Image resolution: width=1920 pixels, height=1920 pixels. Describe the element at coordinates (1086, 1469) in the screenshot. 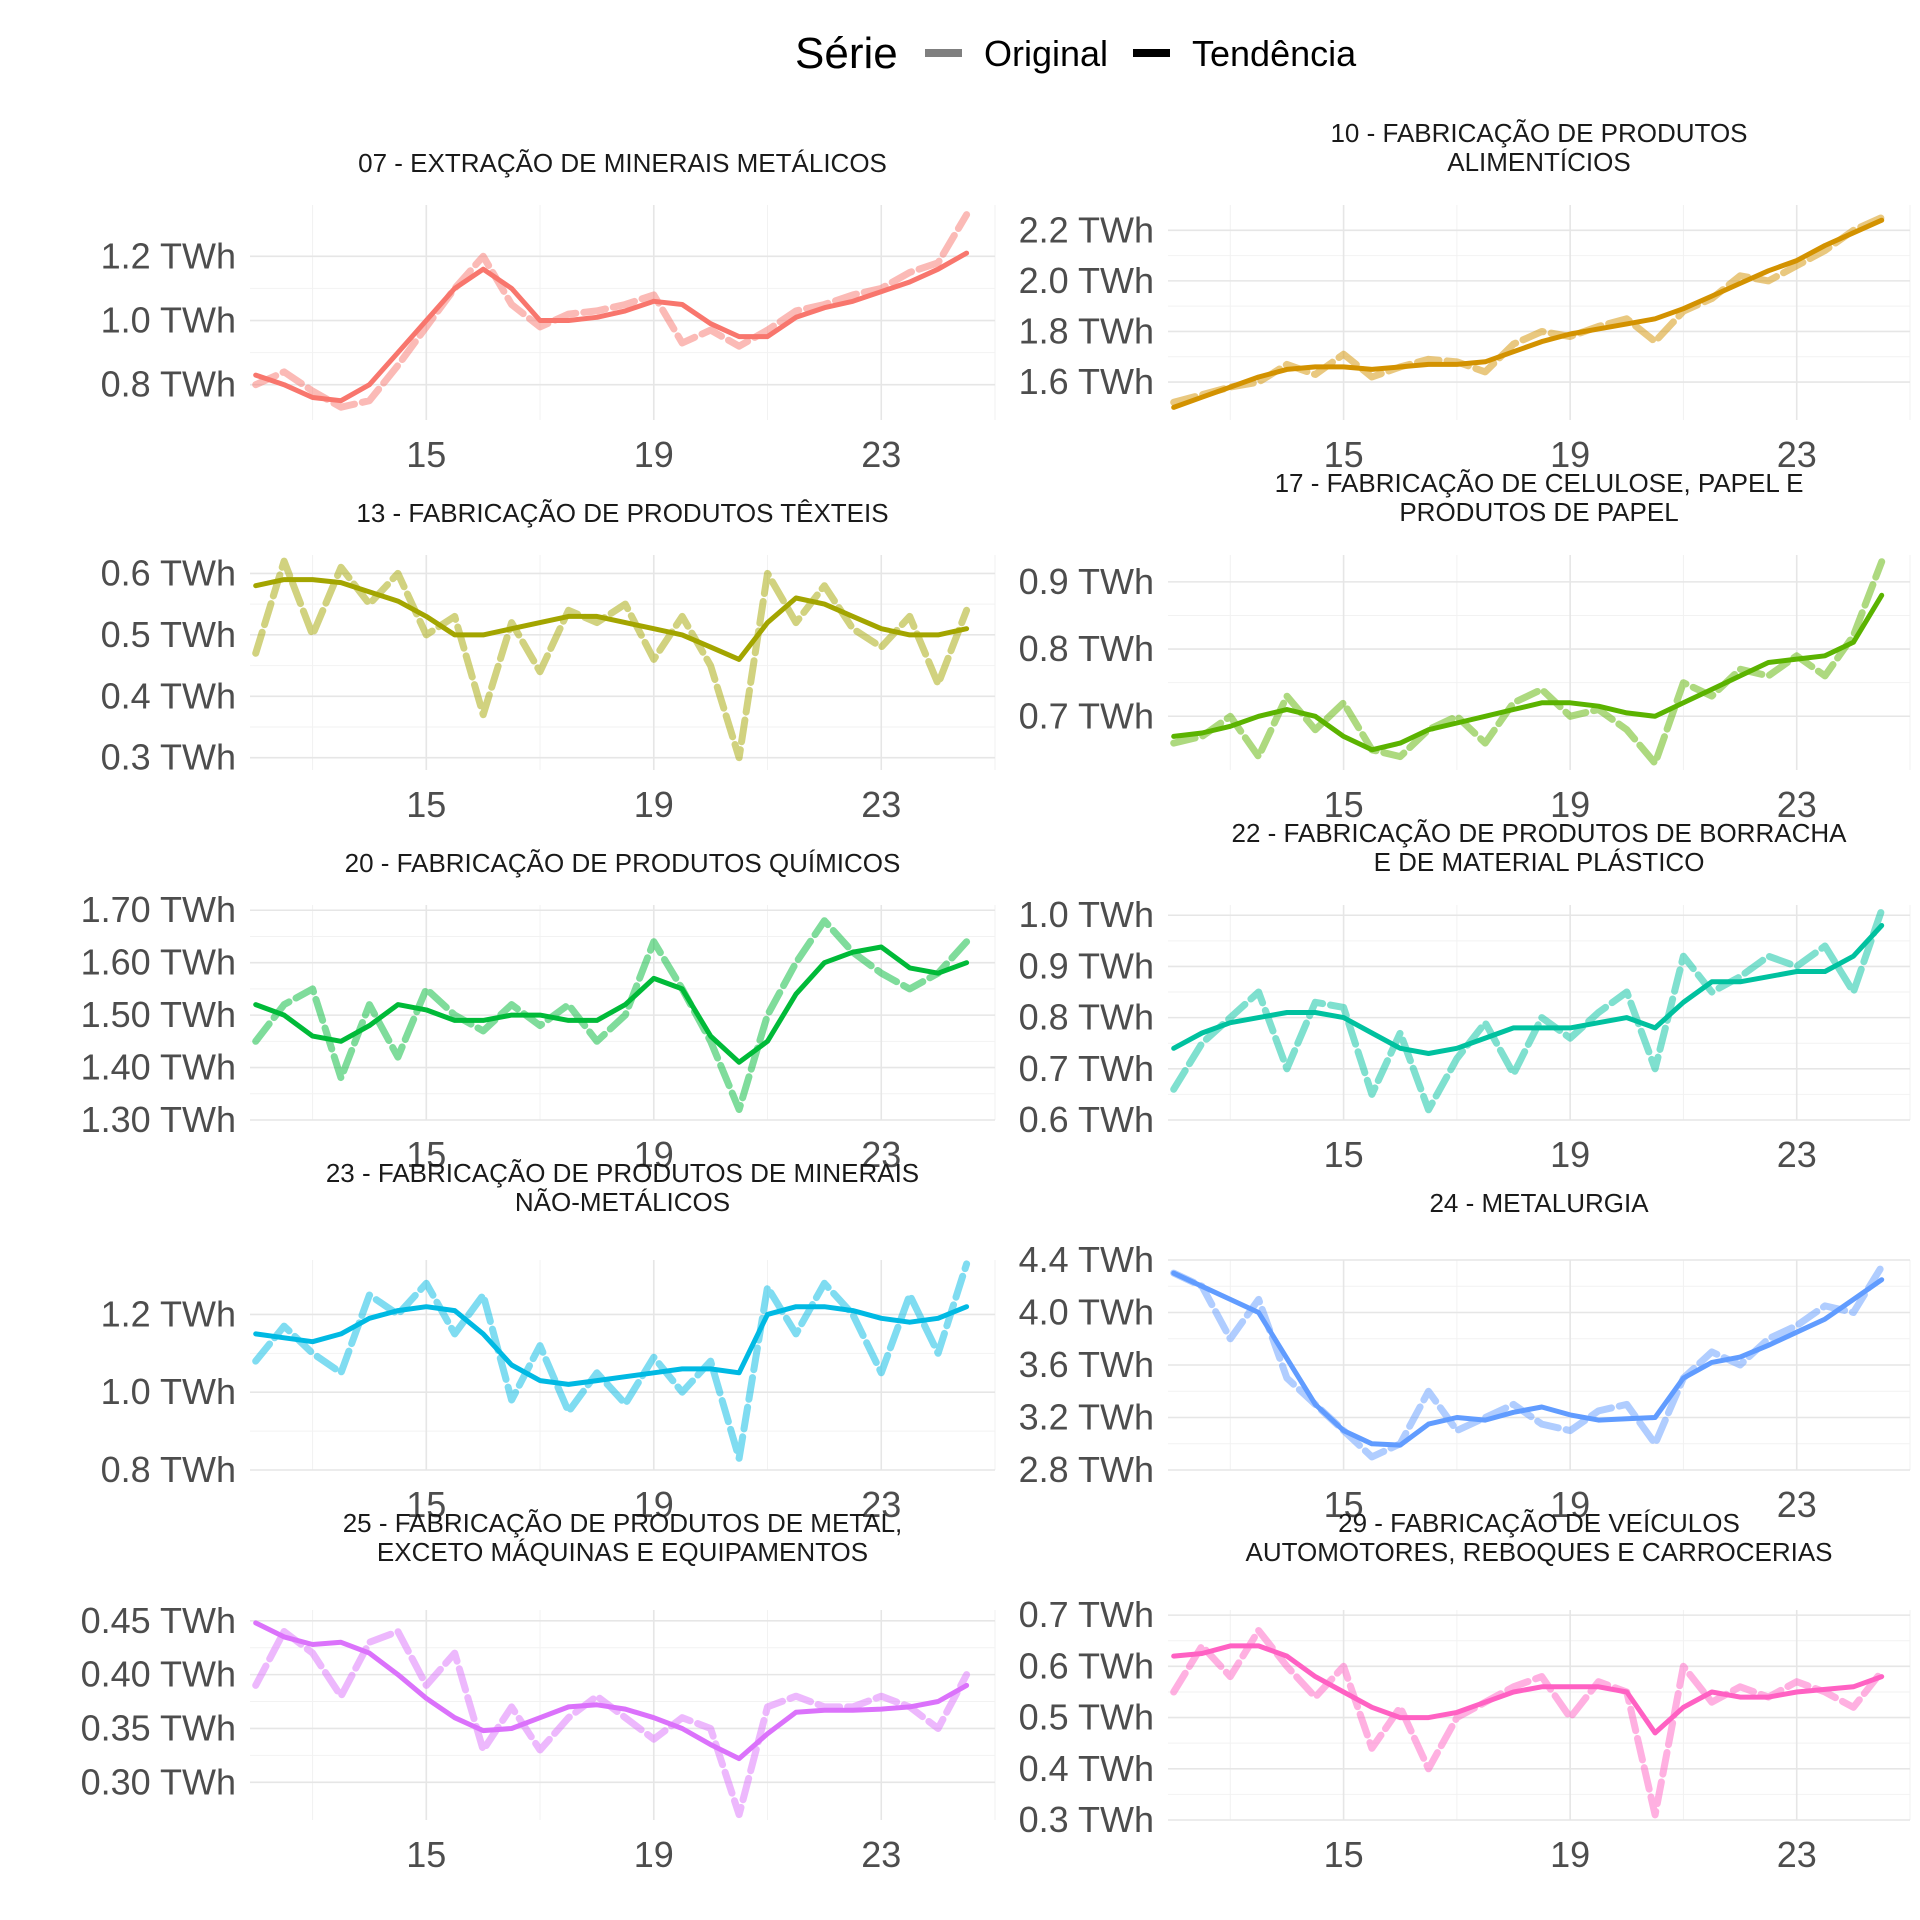

I see `y-tick-label: 2.8 TWh` at that location.